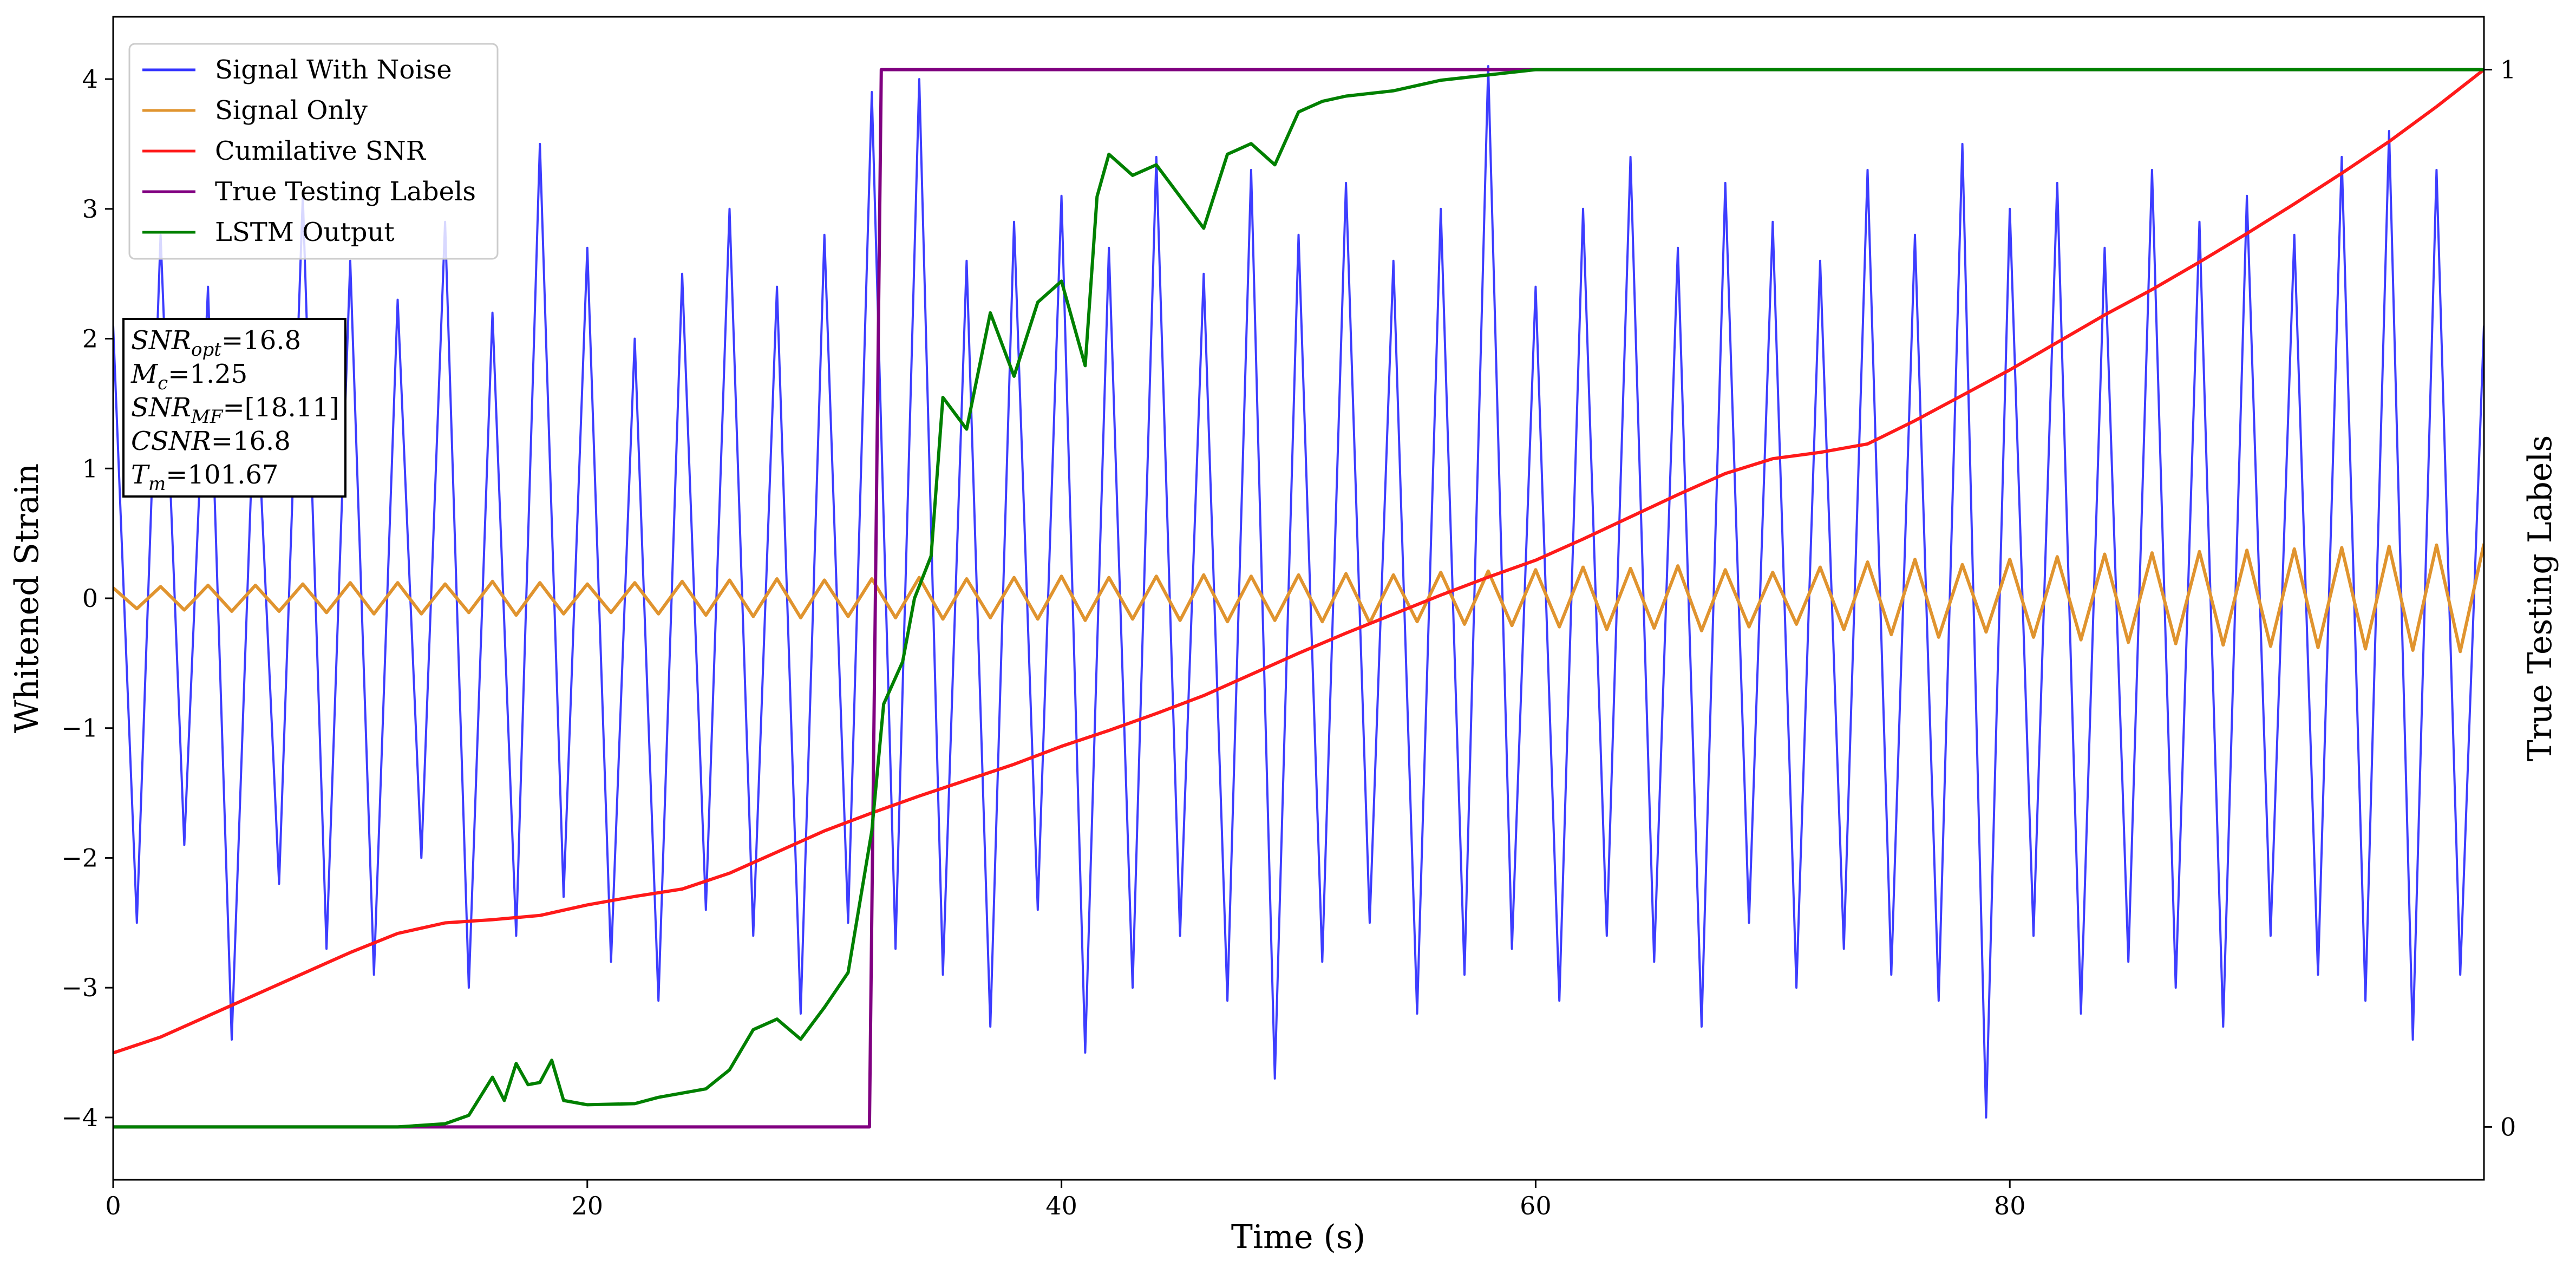 The height and width of the screenshot is (1274, 2576). I want to click on series-line, so click(1298, 598).